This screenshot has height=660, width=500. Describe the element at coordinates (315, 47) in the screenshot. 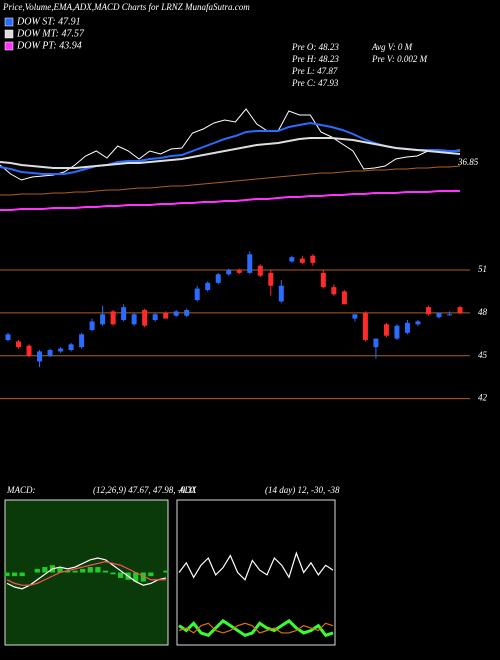

I see `info-text: Pre O: 48.23` at that location.